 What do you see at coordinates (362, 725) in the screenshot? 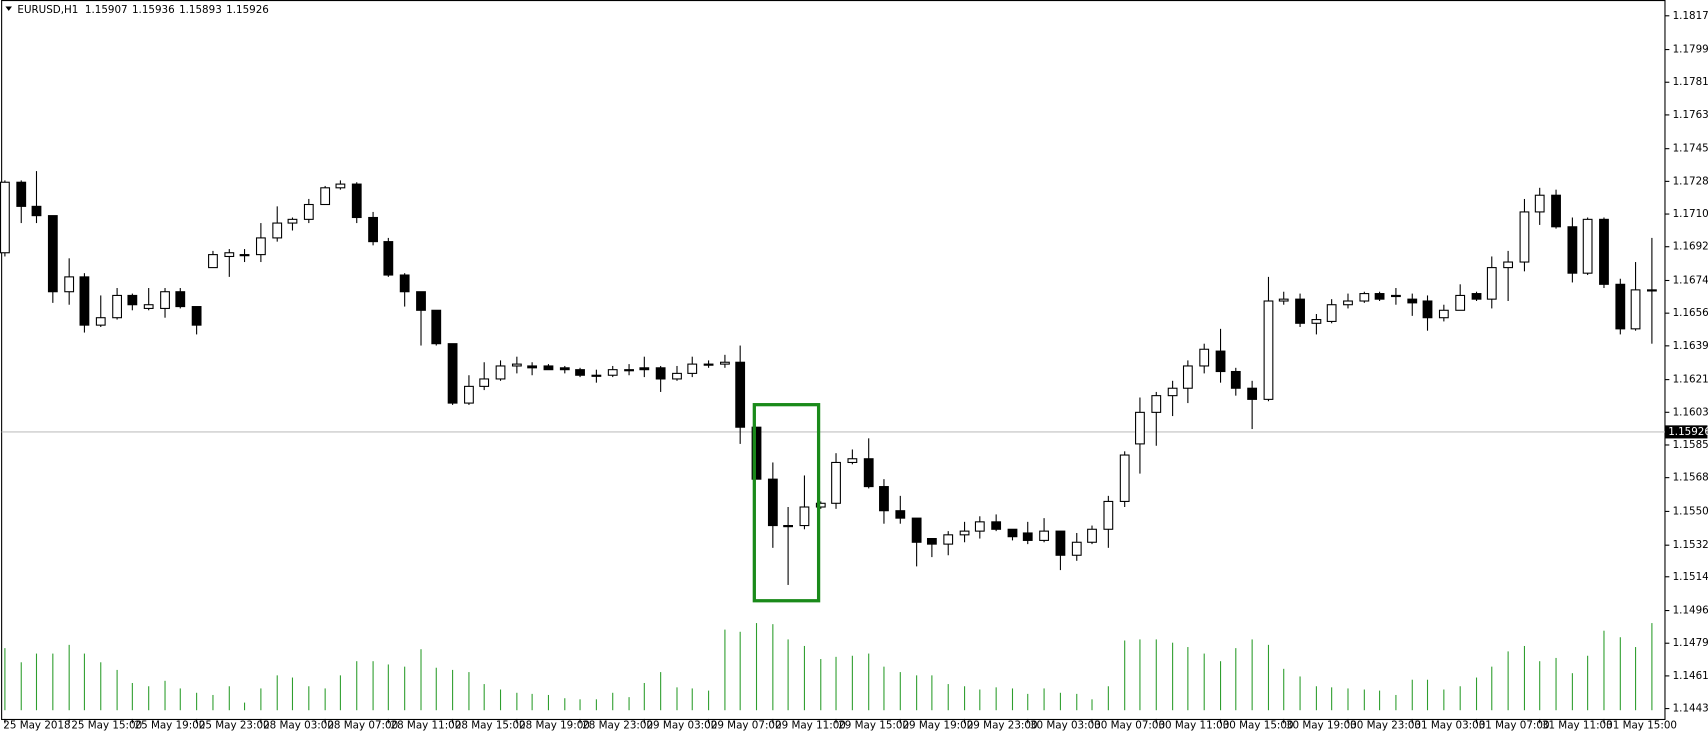
I see `x-tick-label: 28 May 07:00` at bounding box center [362, 725].